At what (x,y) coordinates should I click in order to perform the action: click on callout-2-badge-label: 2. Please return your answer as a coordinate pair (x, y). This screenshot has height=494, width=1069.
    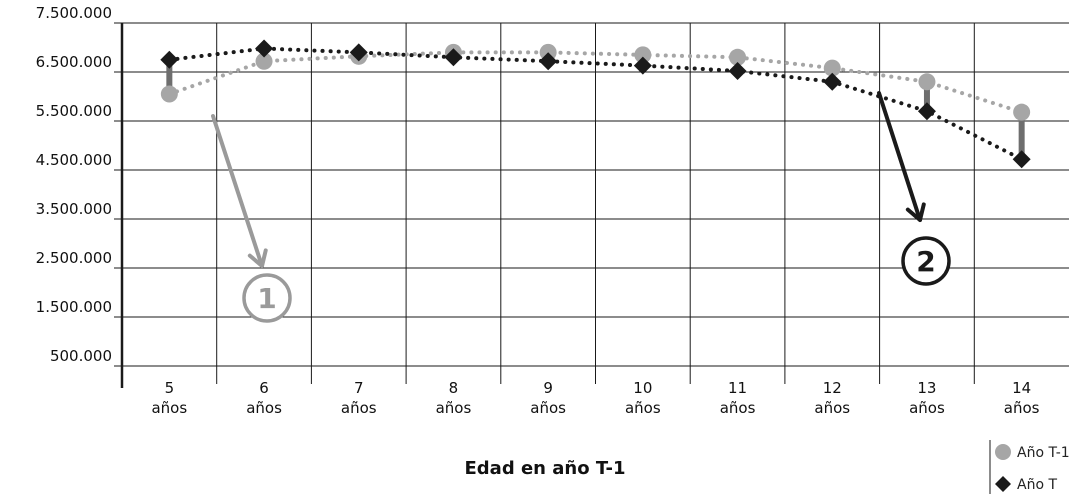
    Looking at the image, I should click on (925, 261).